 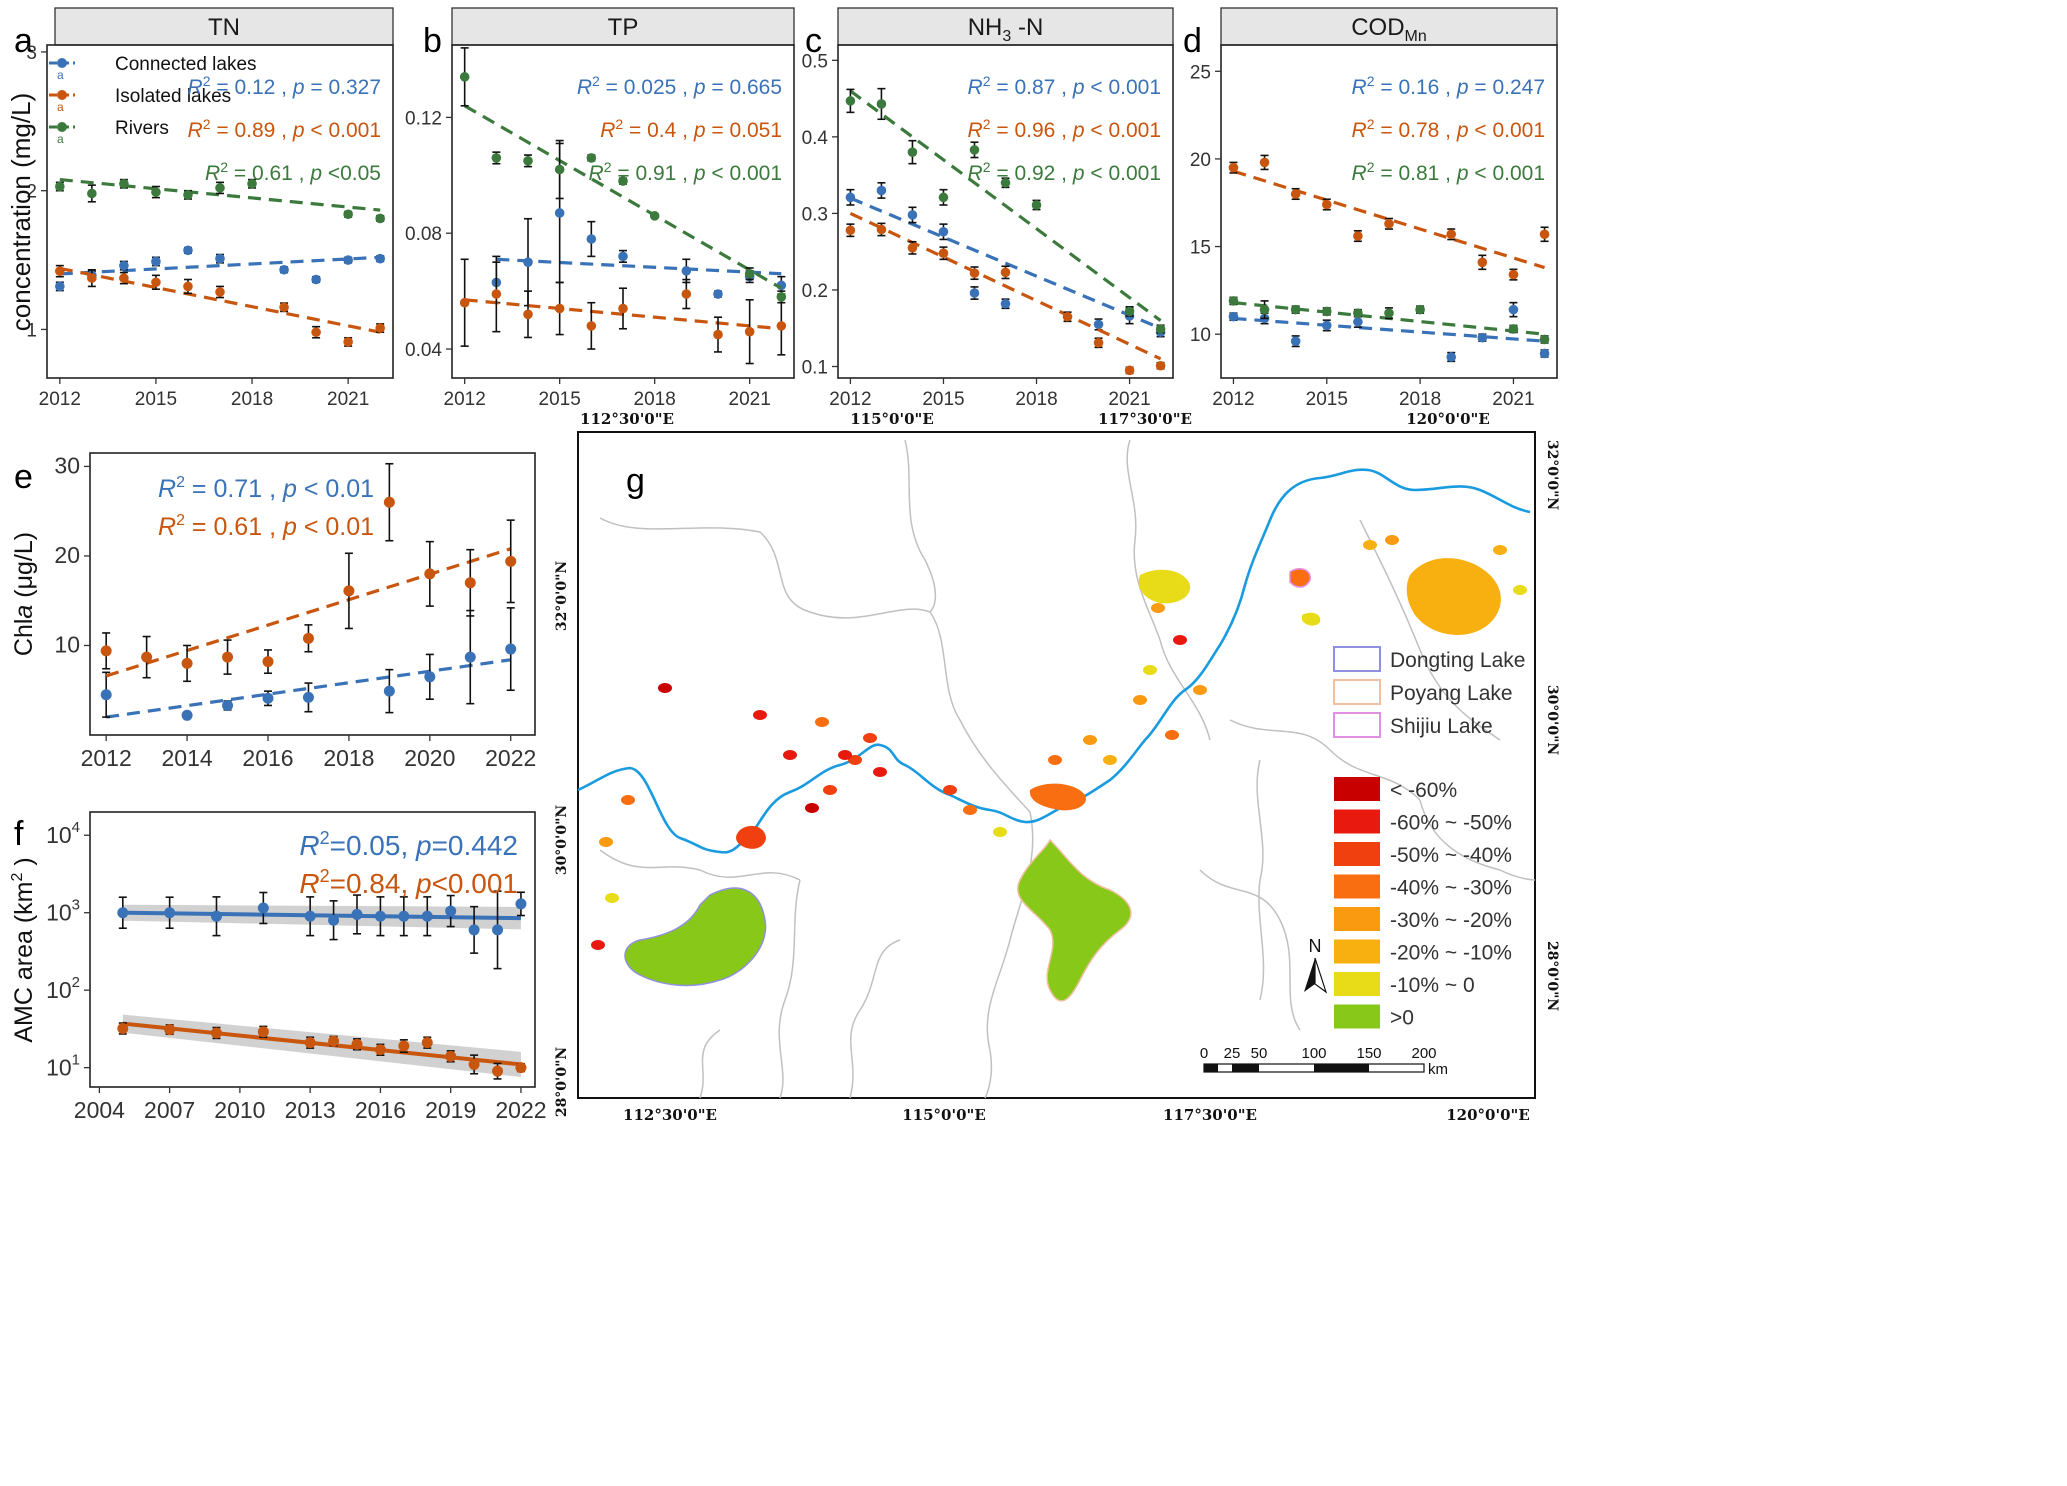 What do you see at coordinates (239, 1110) in the screenshot?
I see `x-tick-label: 2010` at bounding box center [239, 1110].